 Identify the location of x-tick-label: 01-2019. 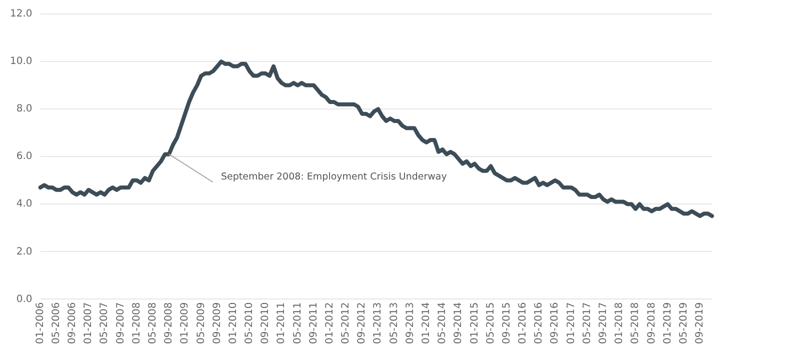
(668, 323).